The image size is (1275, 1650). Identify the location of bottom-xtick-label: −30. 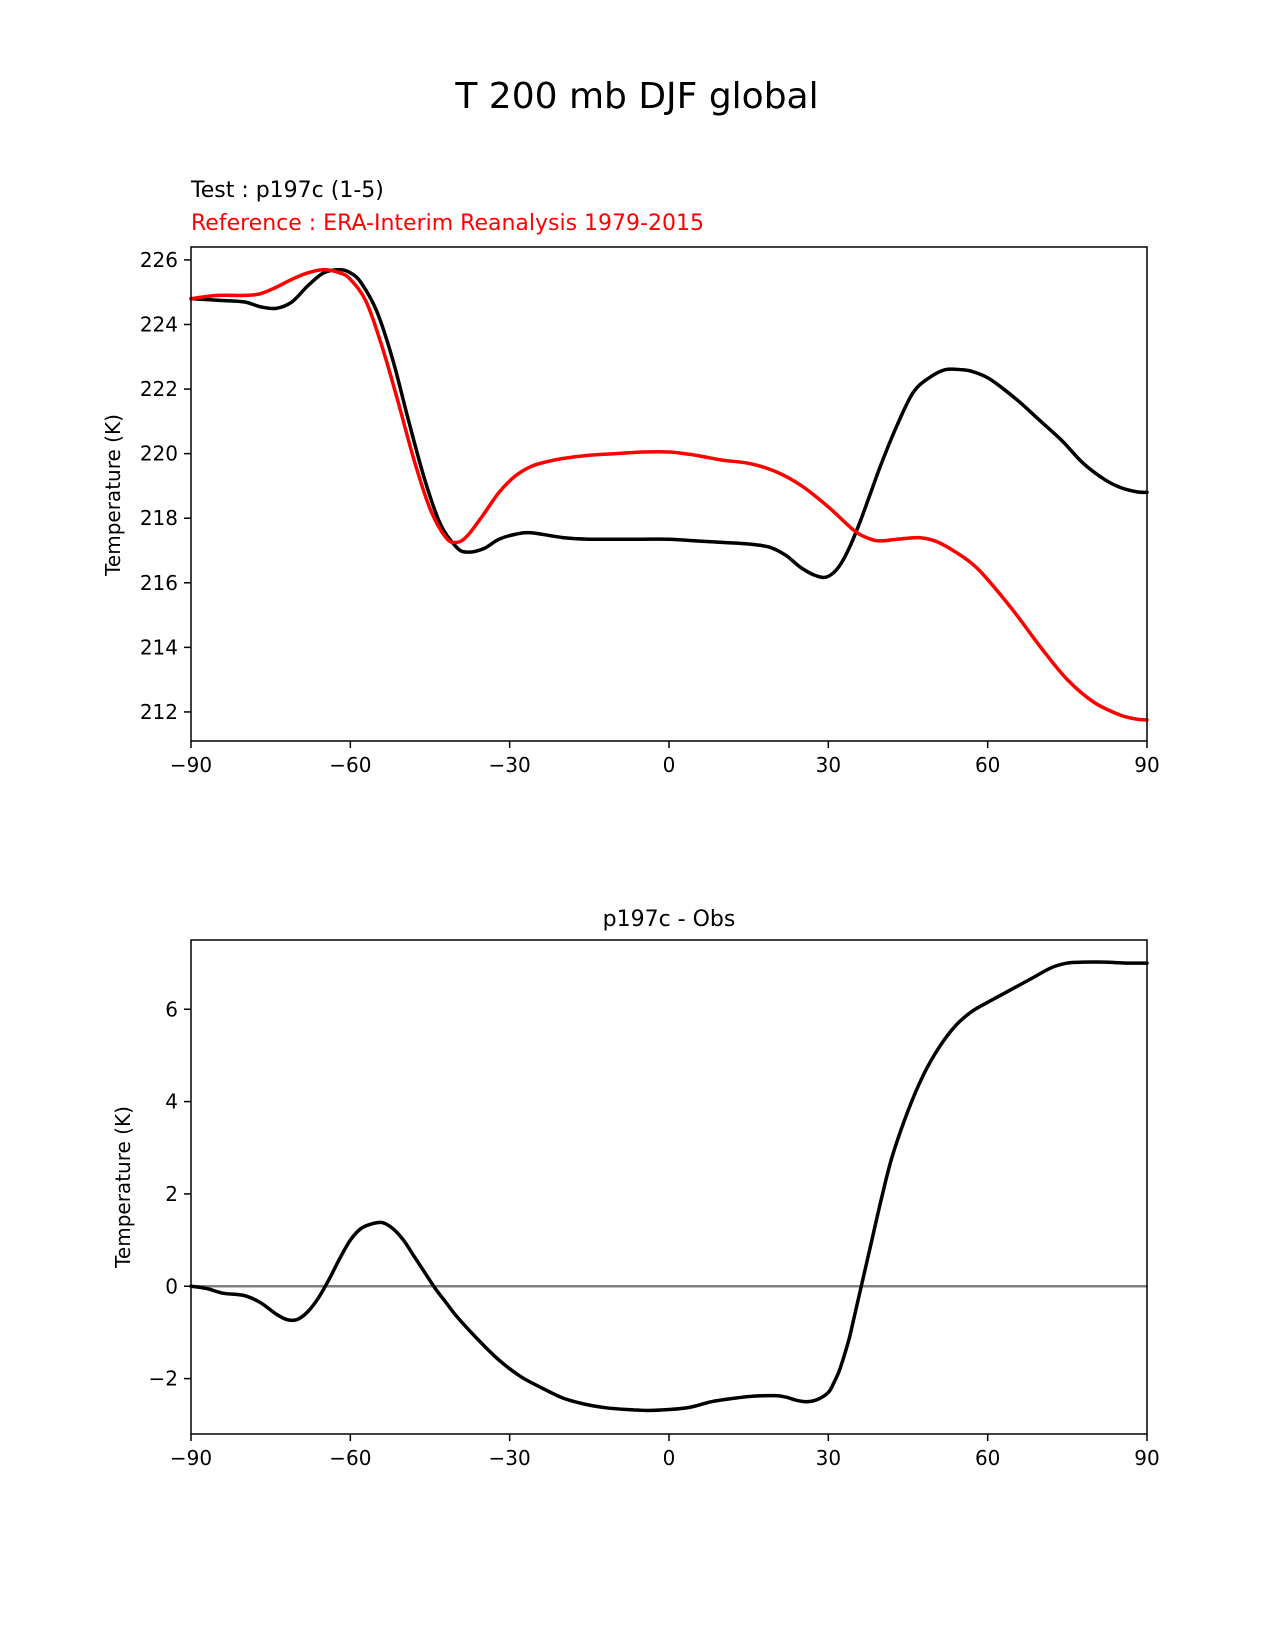
(510, 1458).